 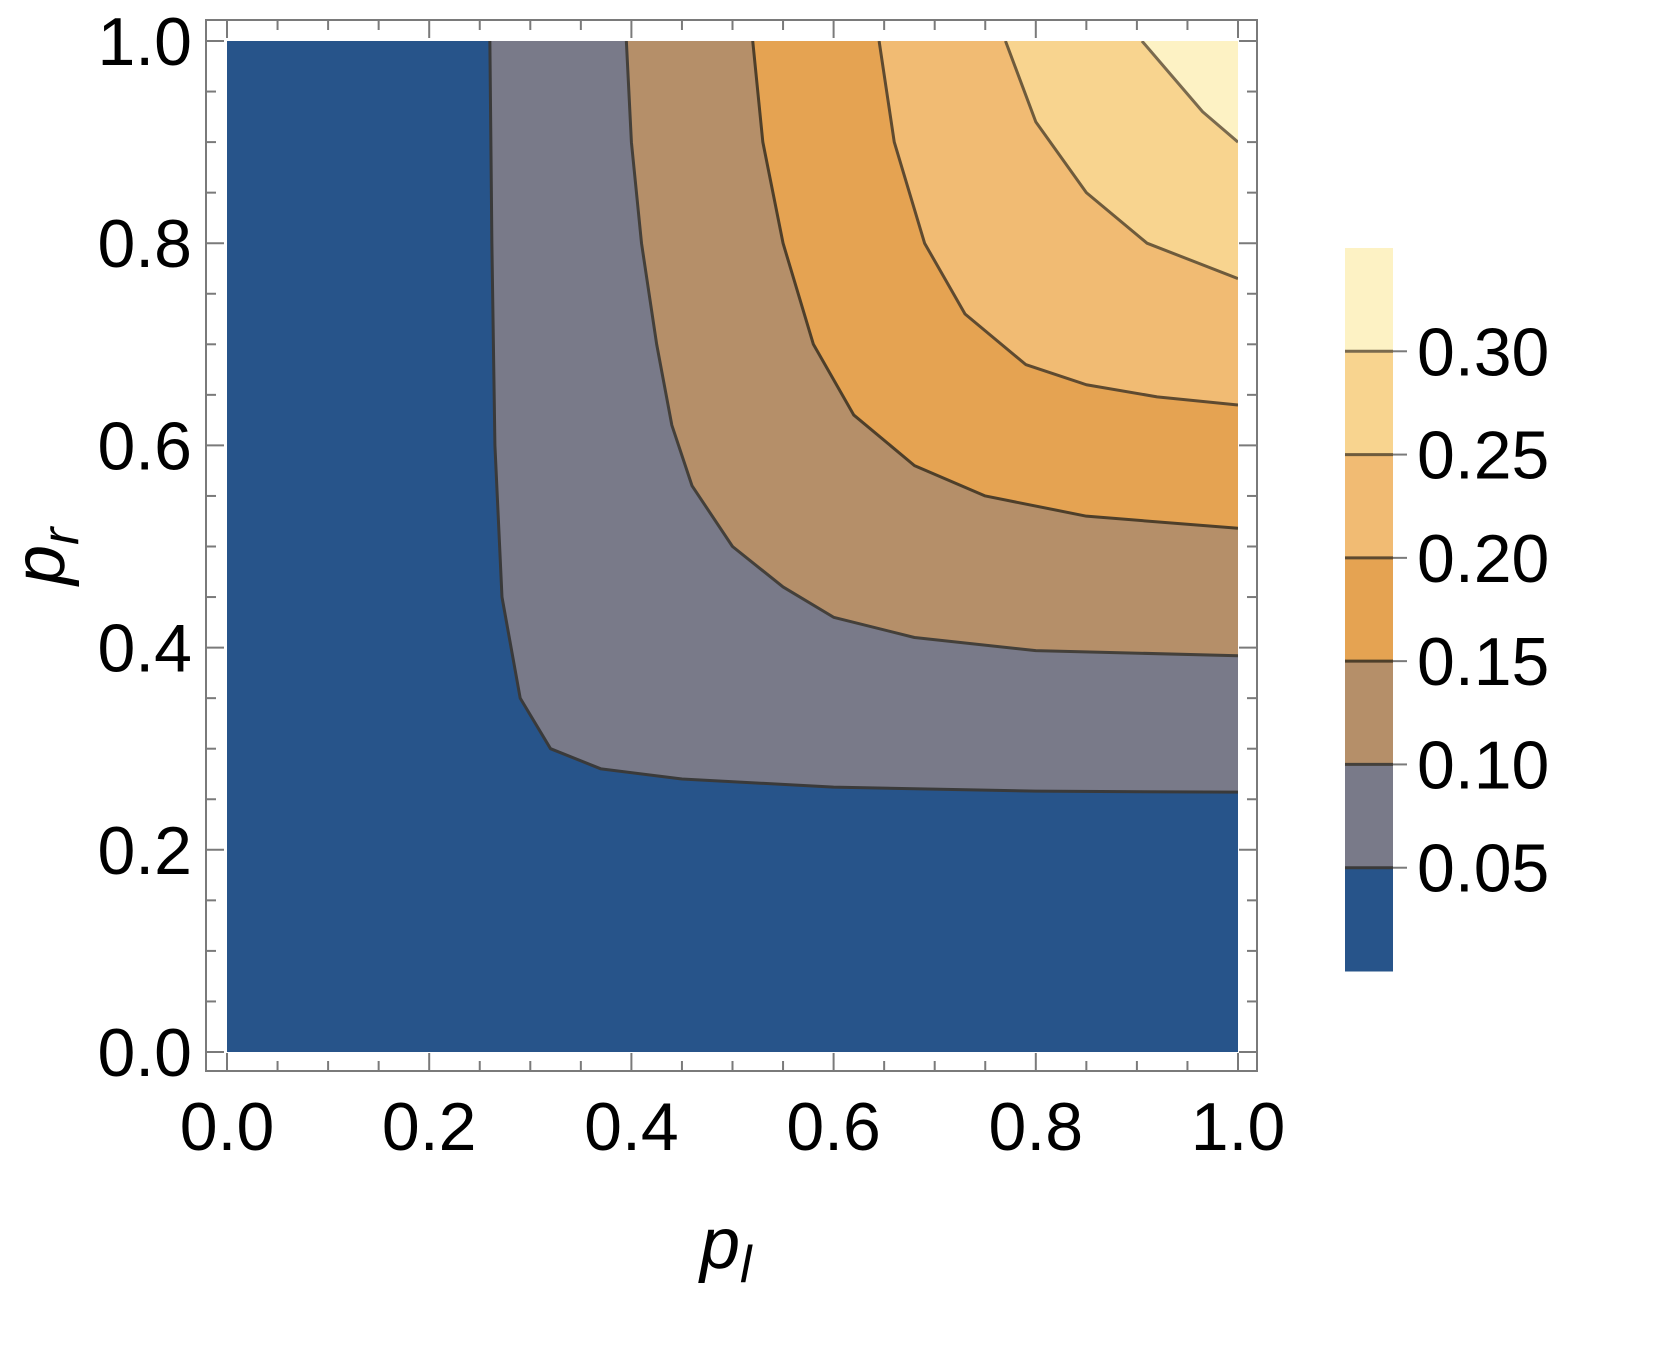 What do you see at coordinates (1483, 456) in the screenshot?
I see `legend-label: 0.25` at bounding box center [1483, 456].